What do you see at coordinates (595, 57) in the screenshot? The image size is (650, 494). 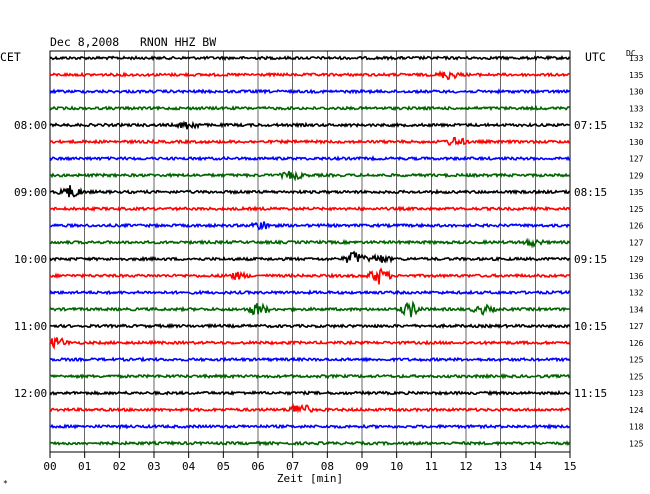 I see `right-timezone-label: UTC` at bounding box center [595, 57].